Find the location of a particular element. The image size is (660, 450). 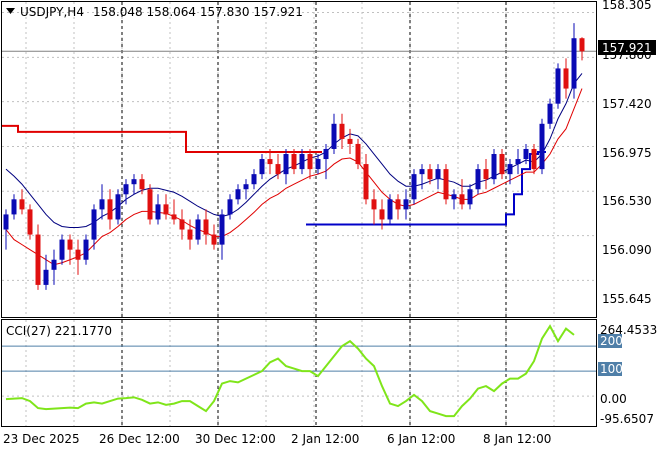

time-tick-label: 2 Jan 12:00 is located at coordinates (325, 439).